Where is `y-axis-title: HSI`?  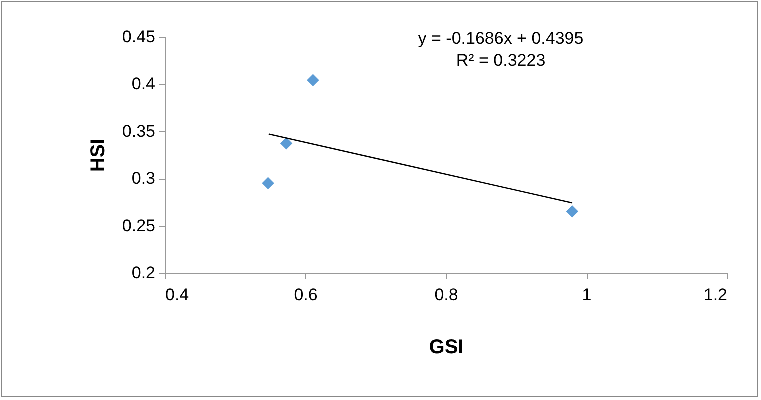
y-axis-title: HSI is located at coordinates (98, 155).